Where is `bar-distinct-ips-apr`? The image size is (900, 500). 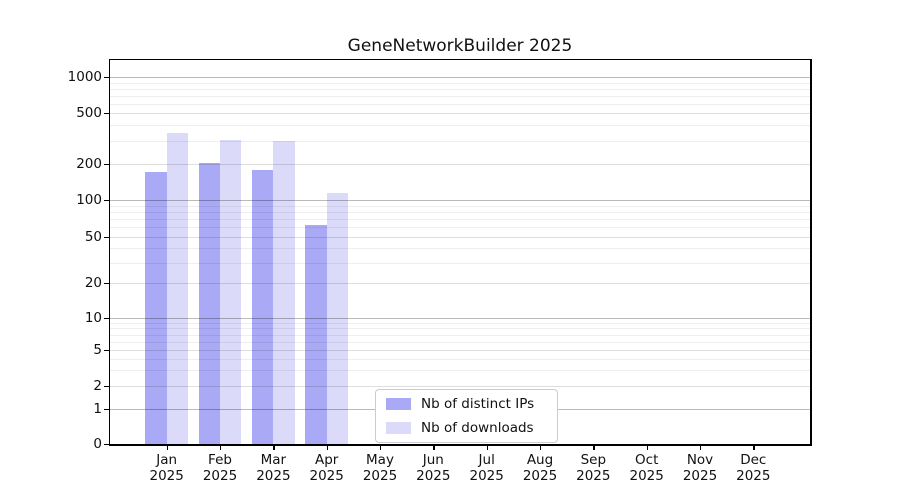 bar-distinct-ips-apr is located at coordinates (316, 334).